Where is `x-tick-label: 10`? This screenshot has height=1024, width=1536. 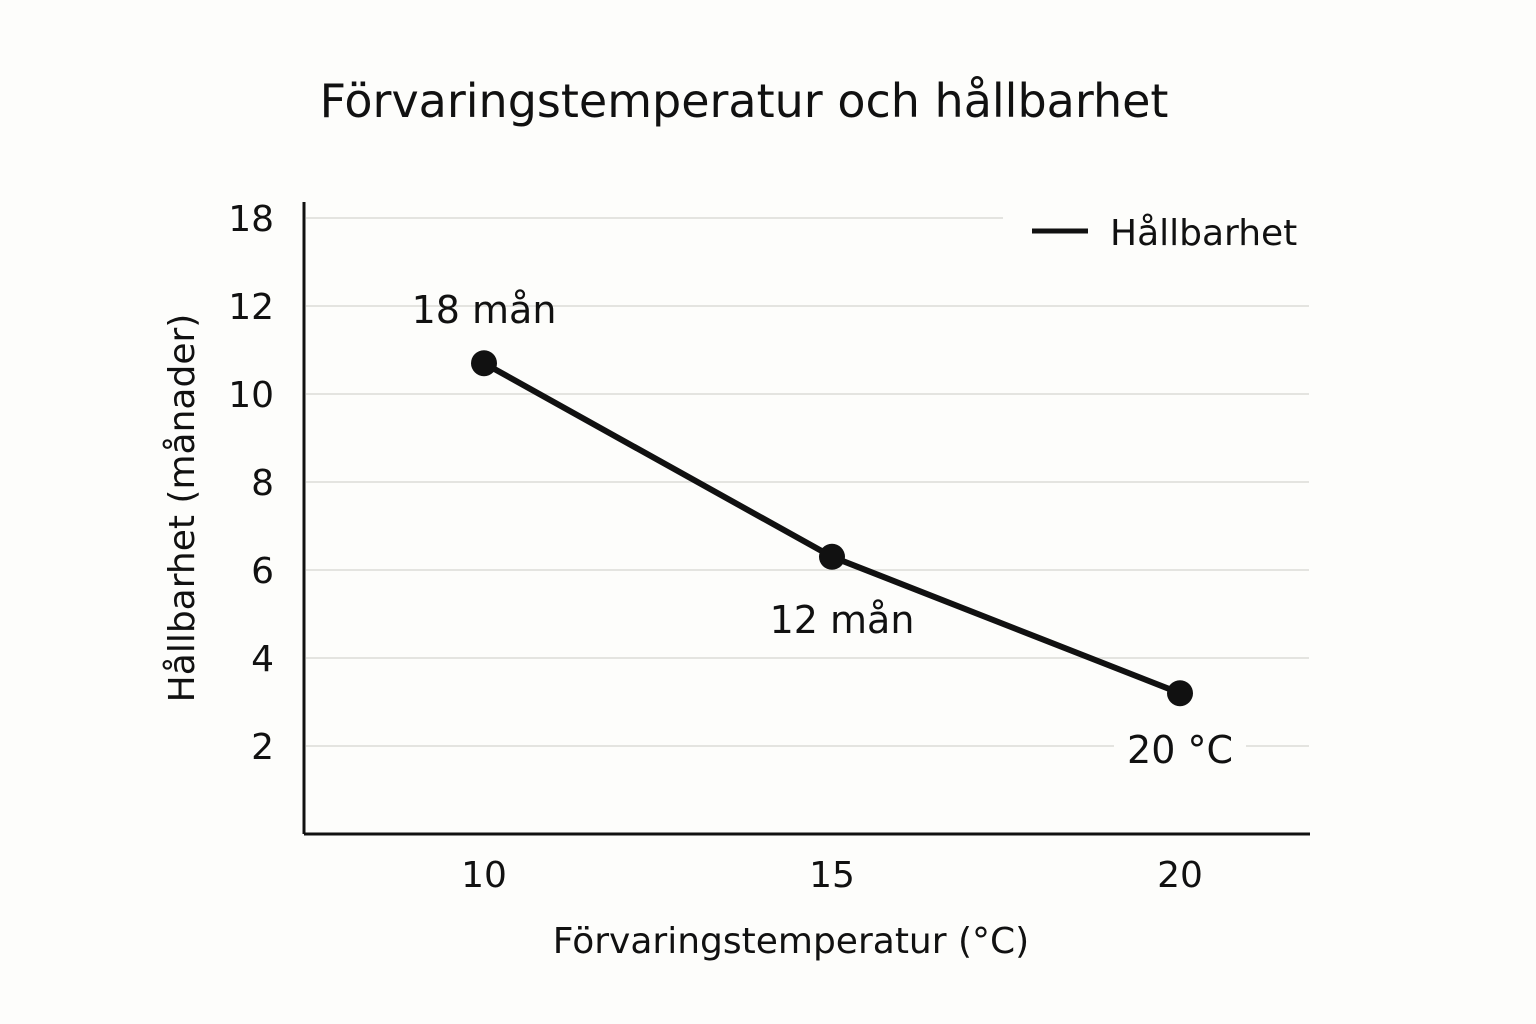
x-tick-label: 10 is located at coordinates (484, 875).